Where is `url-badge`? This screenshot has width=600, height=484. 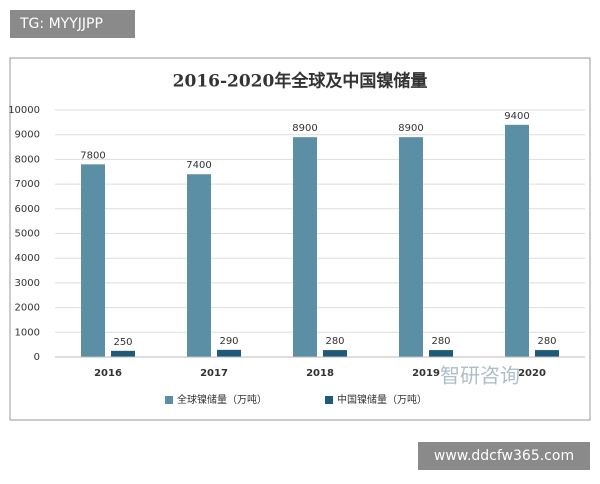
url-badge is located at coordinates (504, 456).